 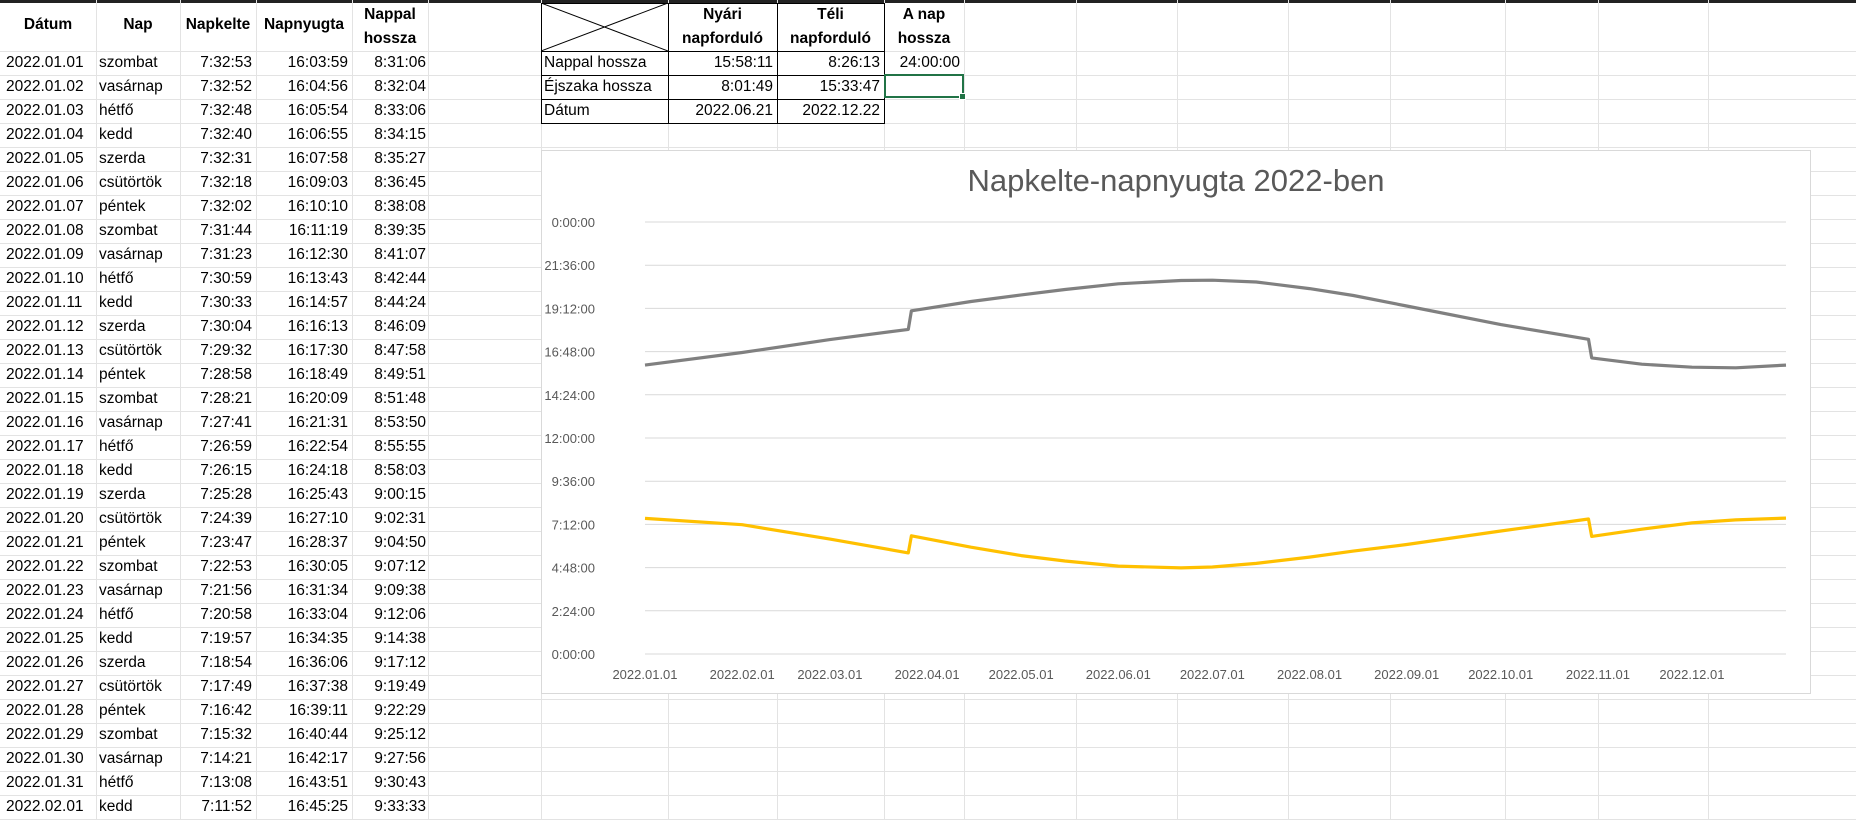 What do you see at coordinates (122, 662) in the screenshot?
I see `cell-day: szerda` at bounding box center [122, 662].